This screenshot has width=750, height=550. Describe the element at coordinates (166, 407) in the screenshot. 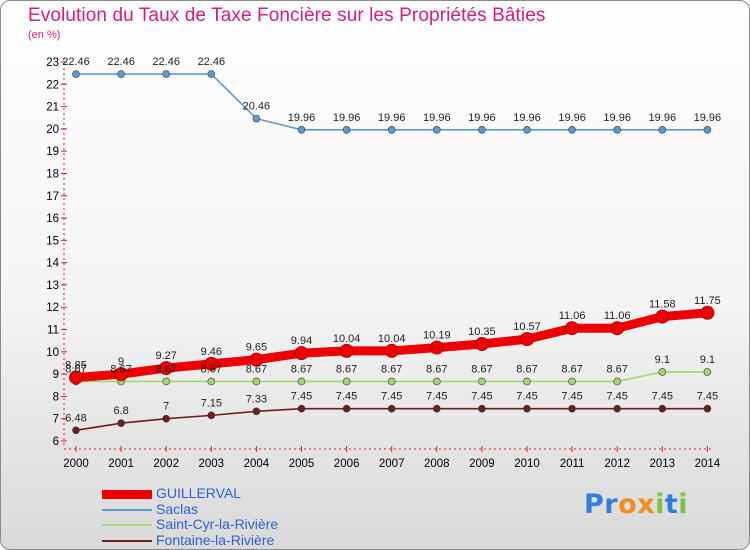

I see `data-label: 7` at that location.